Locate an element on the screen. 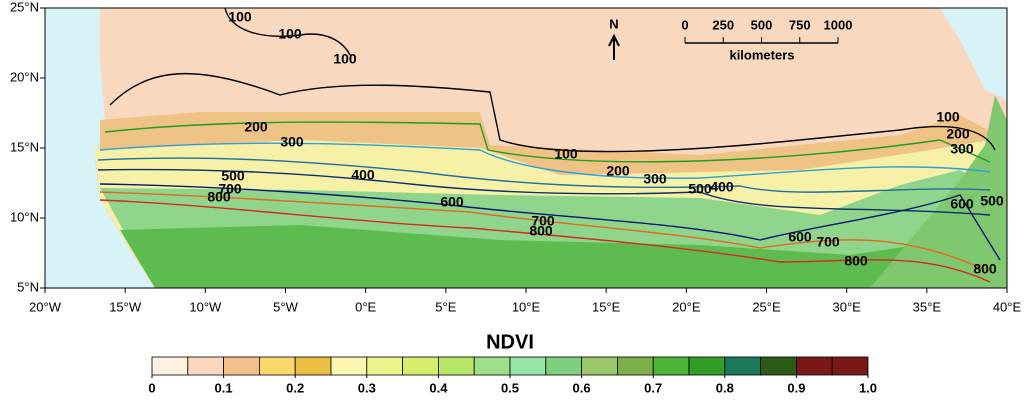 The image size is (1024, 405). lat-tick-label: 25°N is located at coordinates (24, 7).